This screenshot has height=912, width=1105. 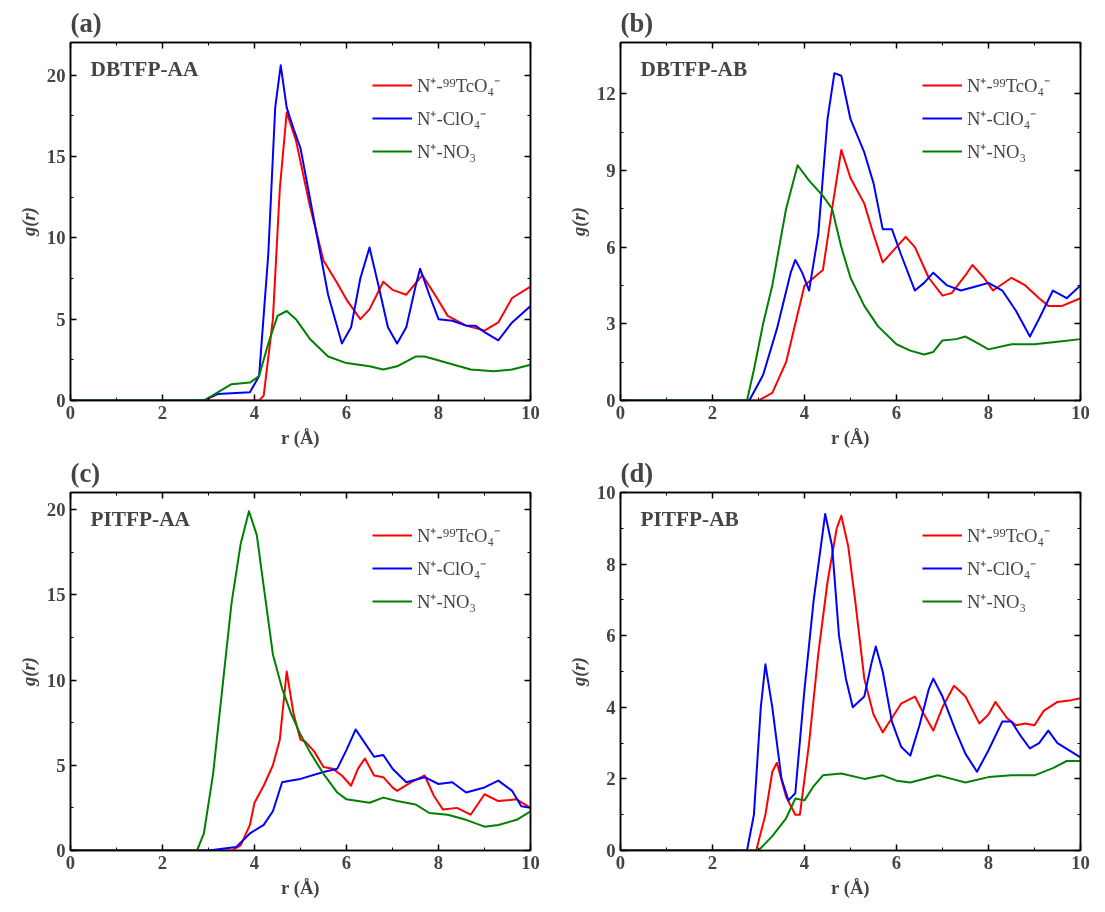 I want to click on y-tick-label: 8, so click(x=611, y=564).